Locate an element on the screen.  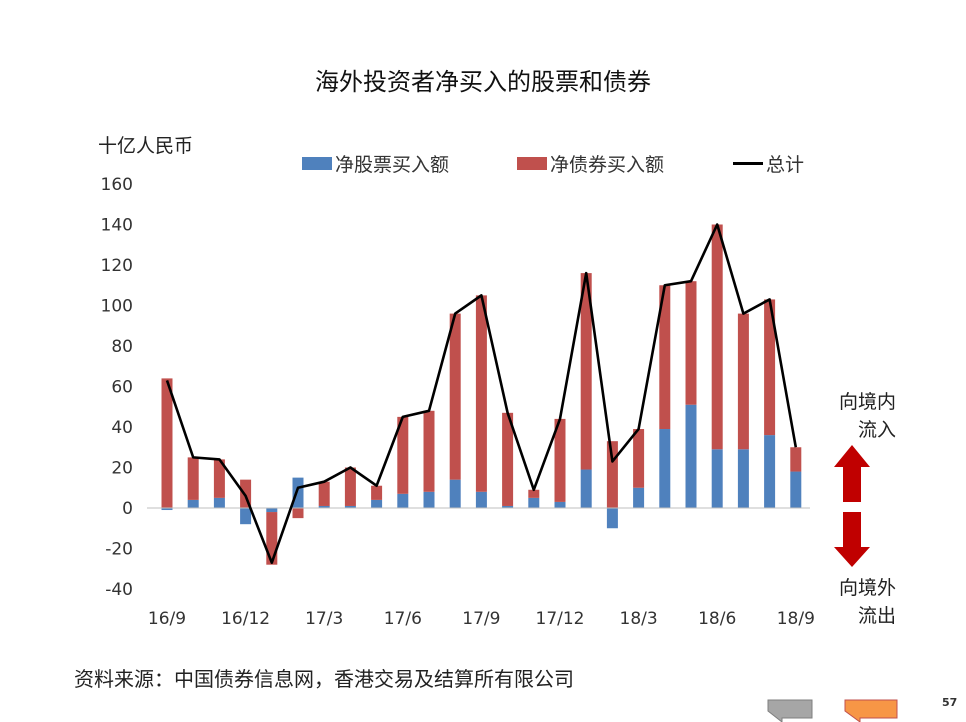
nav-forward-icon is located at coordinates (871, 710).